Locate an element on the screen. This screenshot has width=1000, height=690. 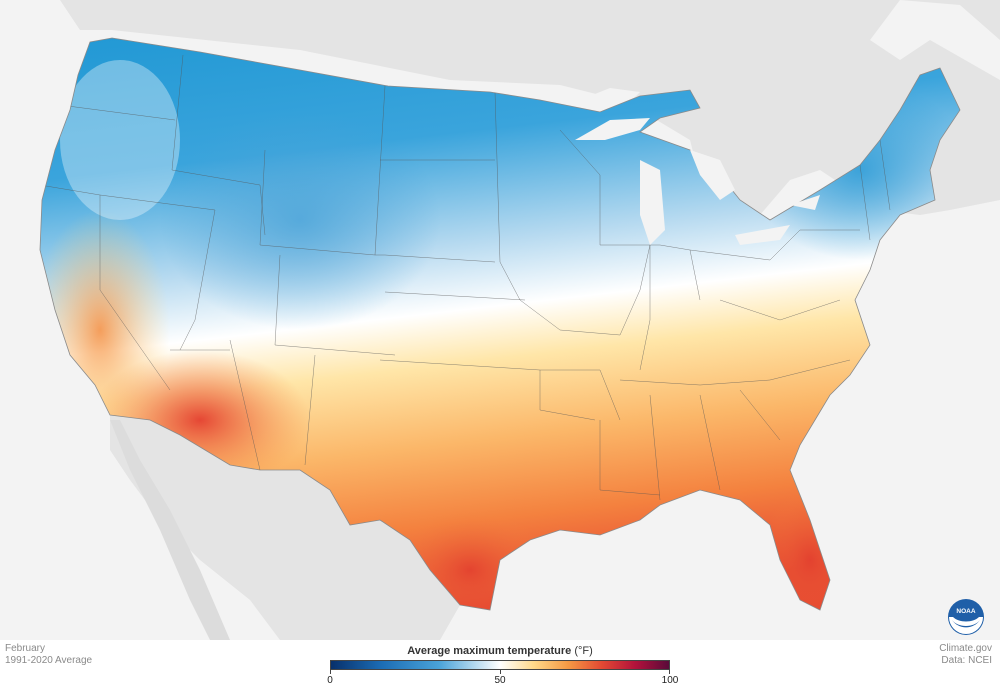
credit-data: Data: NCEI is located at coordinates (966, 660).